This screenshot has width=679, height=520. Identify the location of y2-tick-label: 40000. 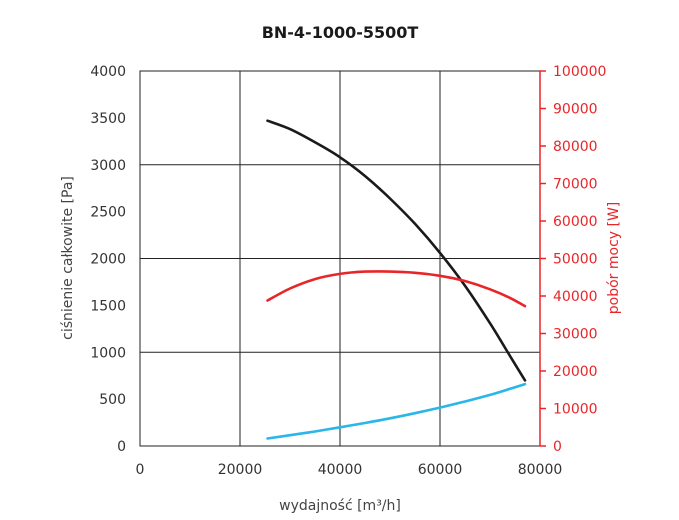
(575, 297).